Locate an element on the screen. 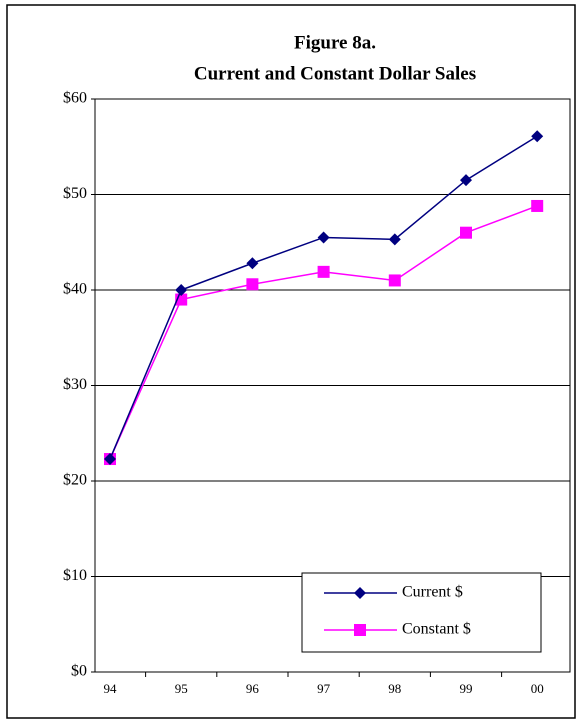  legend is located at coordinates (421, 612).